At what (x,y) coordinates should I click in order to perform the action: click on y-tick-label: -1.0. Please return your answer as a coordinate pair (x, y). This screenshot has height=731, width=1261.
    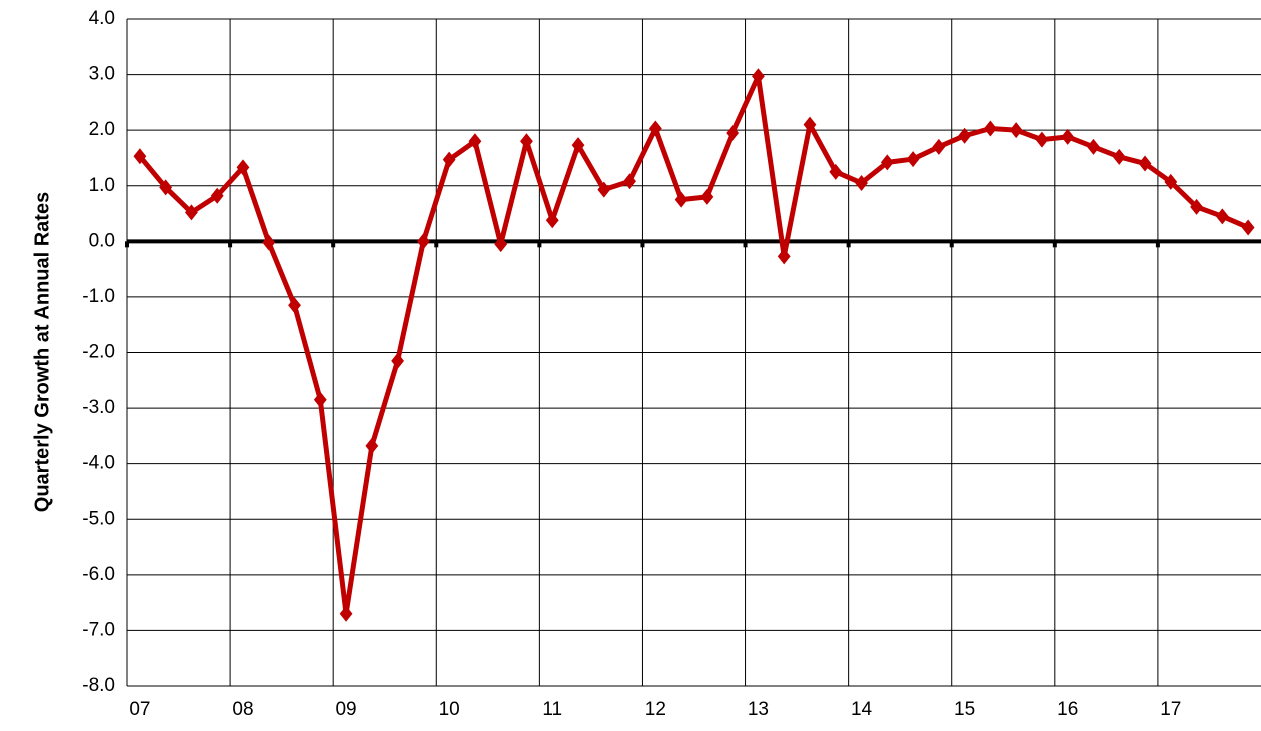
    Looking at the image, I should click on (98, 296).